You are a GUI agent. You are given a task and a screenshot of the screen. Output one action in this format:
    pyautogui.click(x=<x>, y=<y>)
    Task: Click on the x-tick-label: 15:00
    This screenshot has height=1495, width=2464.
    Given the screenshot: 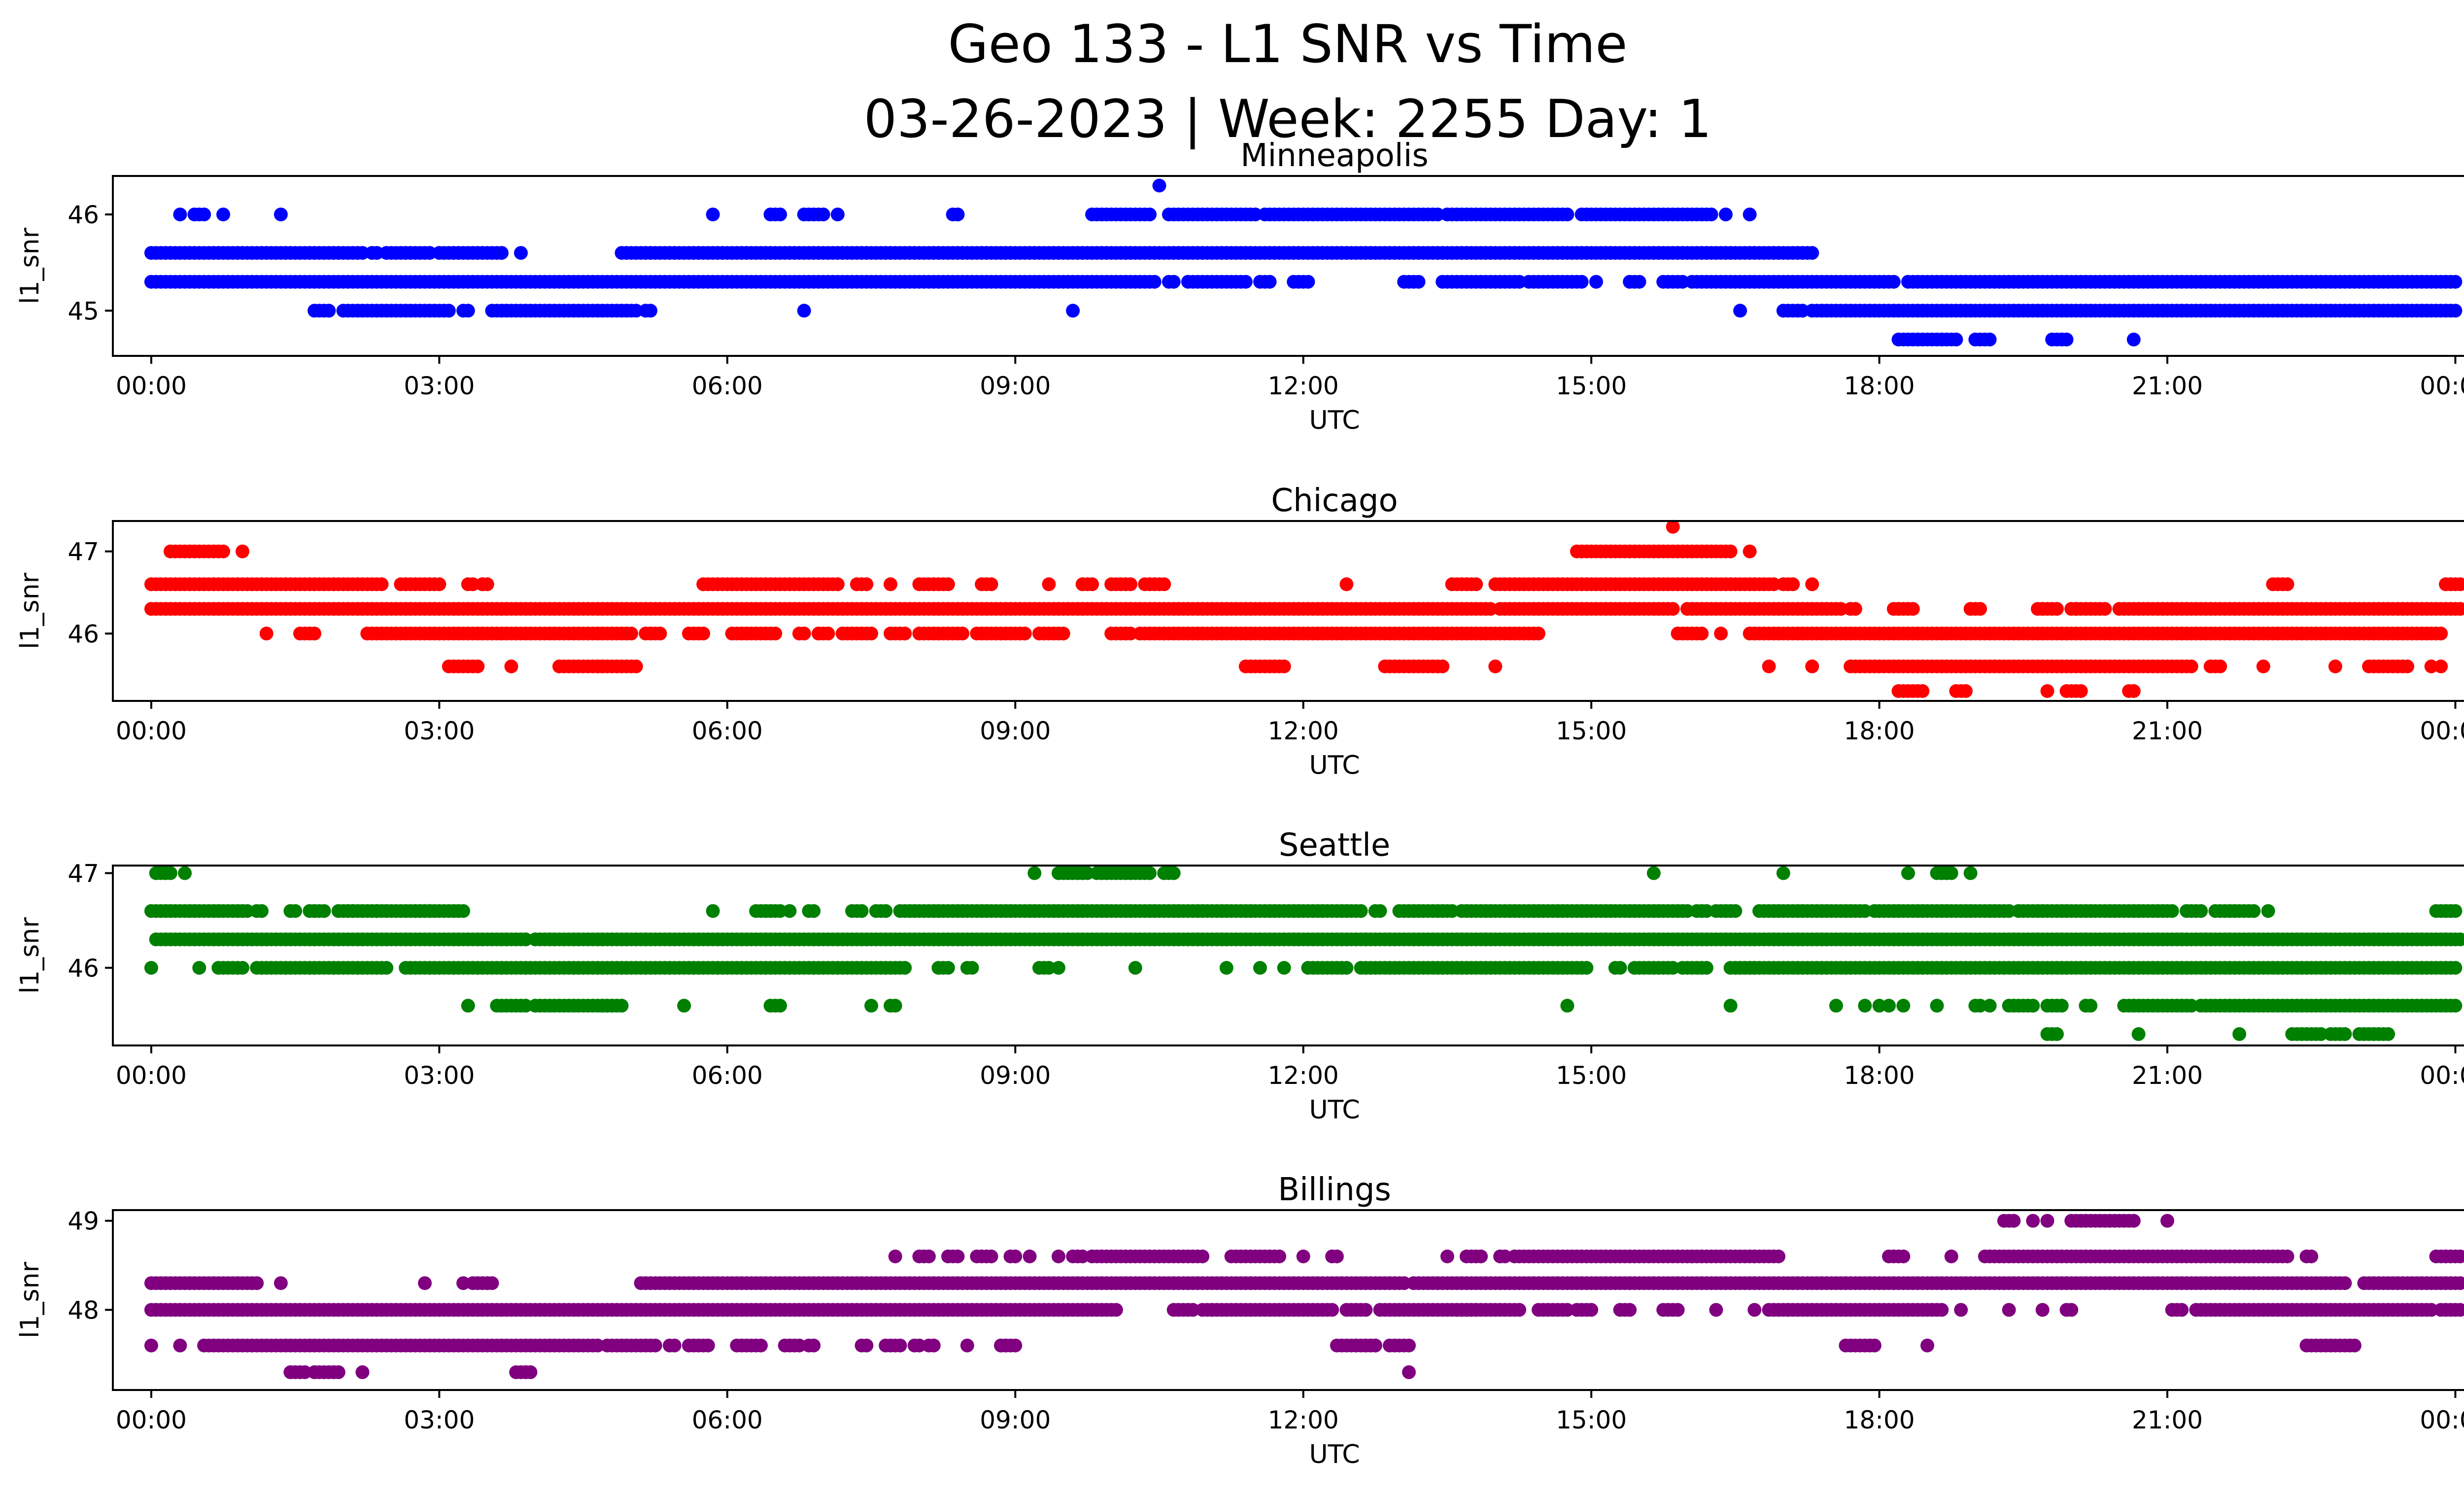 What is the action you would take?
    pyautogui.click(x=1591, y=731)
    